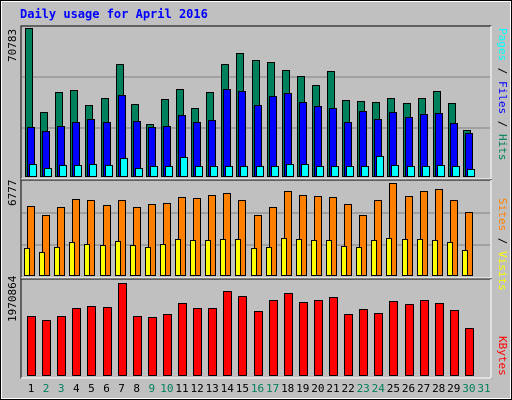  I want to click on x-tick-label-day-17: 17, so click(272, 388).